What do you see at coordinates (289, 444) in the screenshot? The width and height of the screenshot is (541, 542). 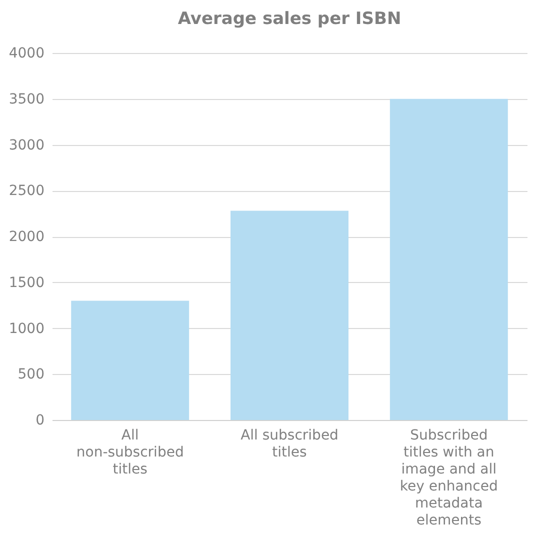 I see `x-tick-label: All subscribed titles` at bounding box center [289, 444].